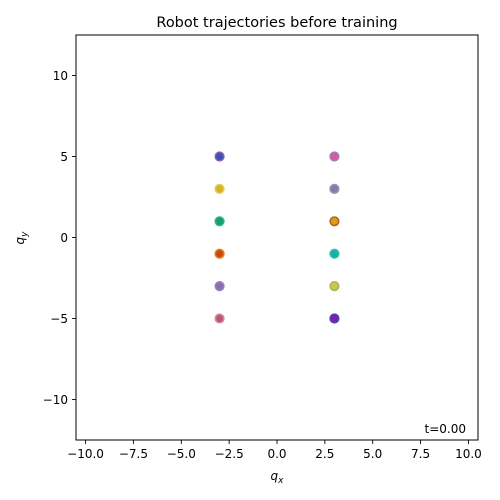 This screenshot has height=500, width=500. What do you see at coordinates (445, 429) in the screenshot?
I see `time-annotation: t=0.00` at bounding box center [445, 429].